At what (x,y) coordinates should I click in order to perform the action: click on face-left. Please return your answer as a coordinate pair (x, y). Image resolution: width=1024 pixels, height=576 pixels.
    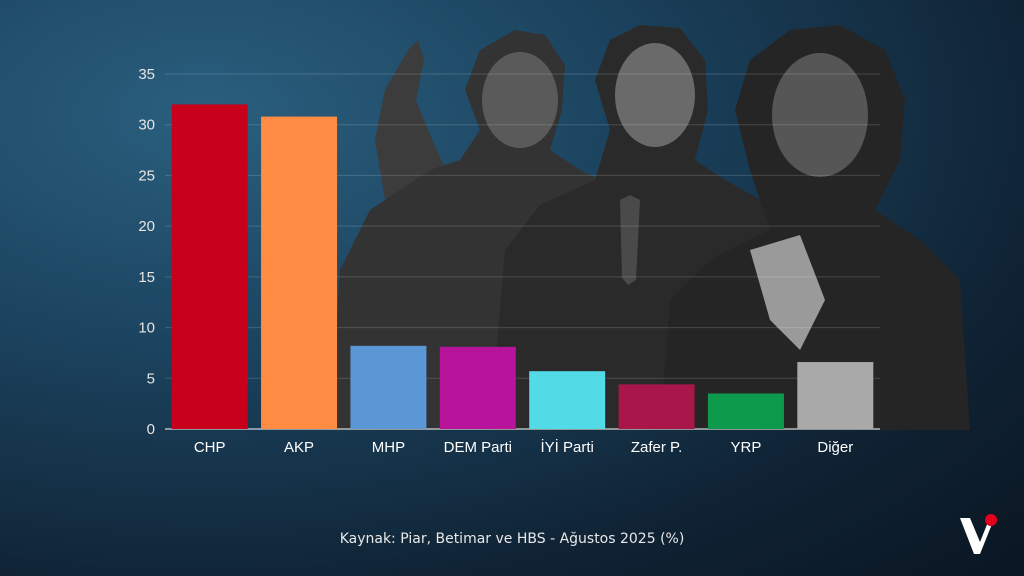
    Looking at the image, I should click on (520, 100).